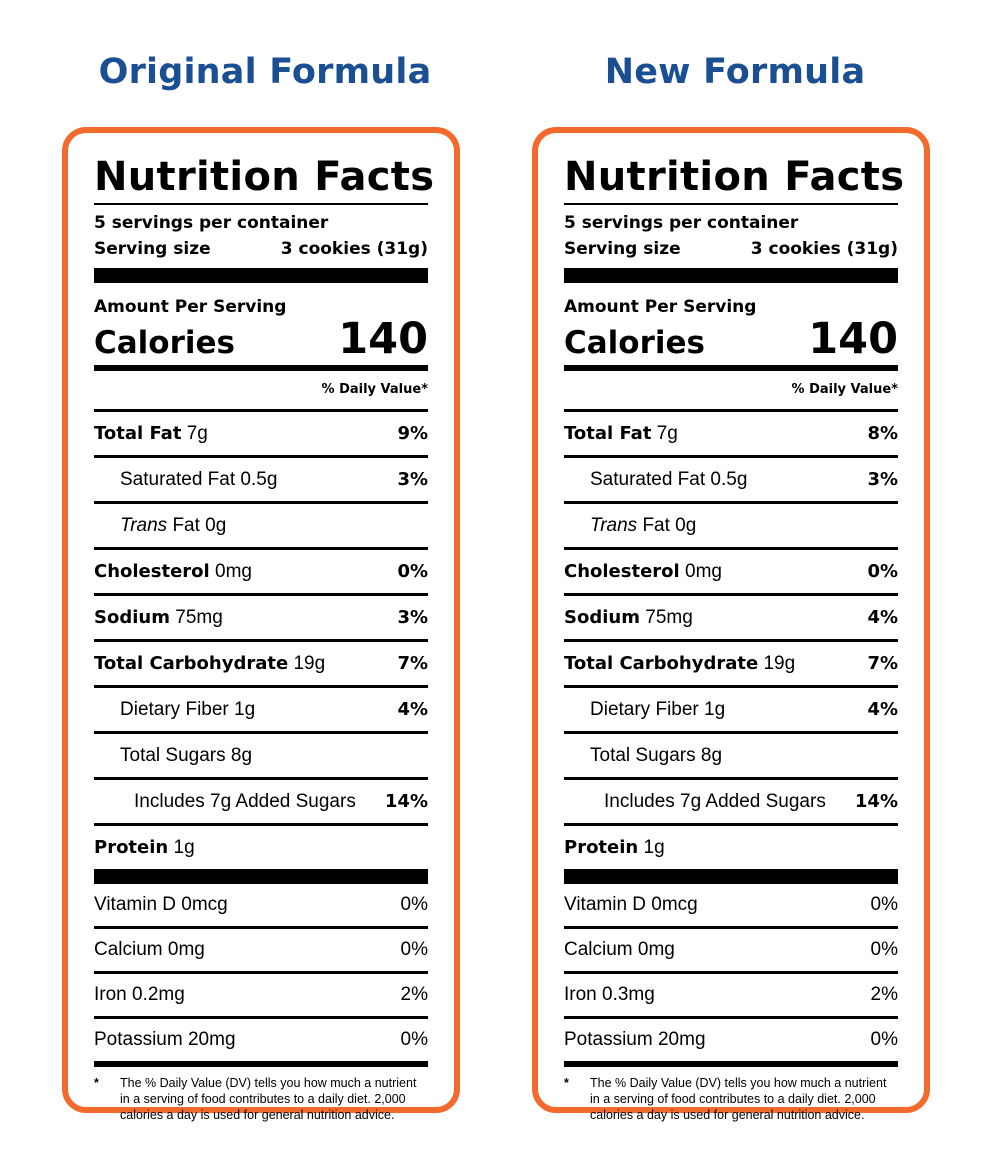  I want to click on original-formula-heading: Original Formula, so click(265, 72).